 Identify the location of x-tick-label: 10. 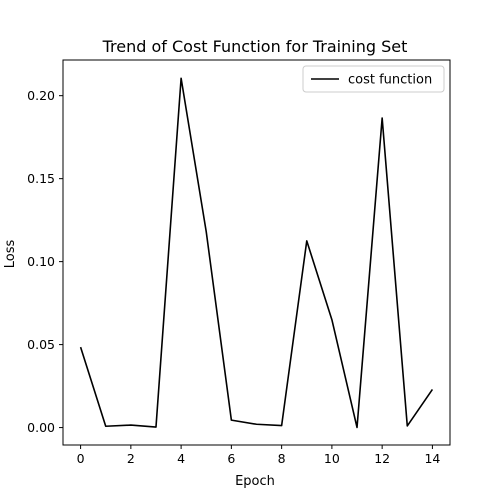
(332, 458).